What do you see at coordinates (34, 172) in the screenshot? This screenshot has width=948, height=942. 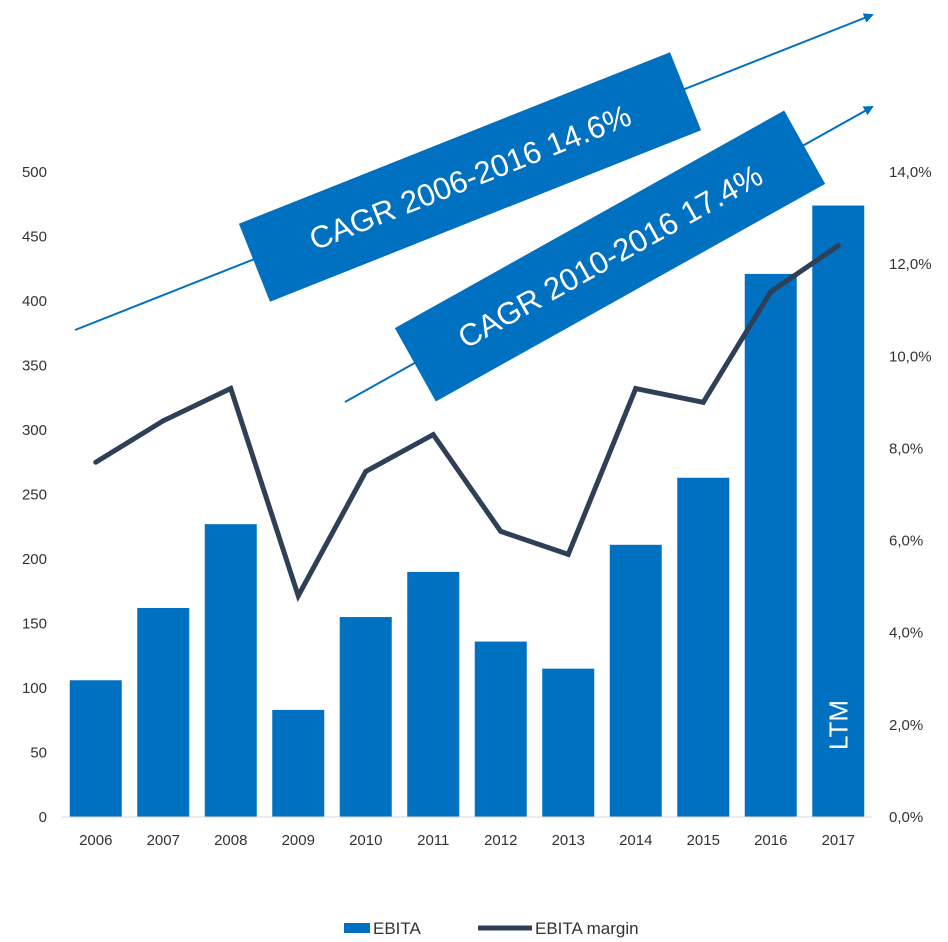 I see `left-tick-label: 500` at bounding box center [34, 172].